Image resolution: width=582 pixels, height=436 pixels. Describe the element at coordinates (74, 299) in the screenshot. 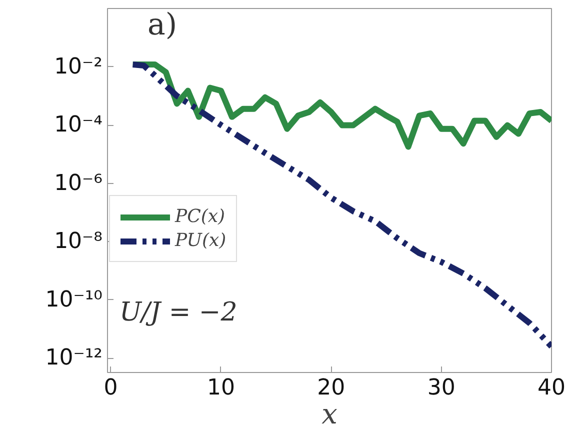

I see `y-tick-label: 10⁻¹⁰` at that location.